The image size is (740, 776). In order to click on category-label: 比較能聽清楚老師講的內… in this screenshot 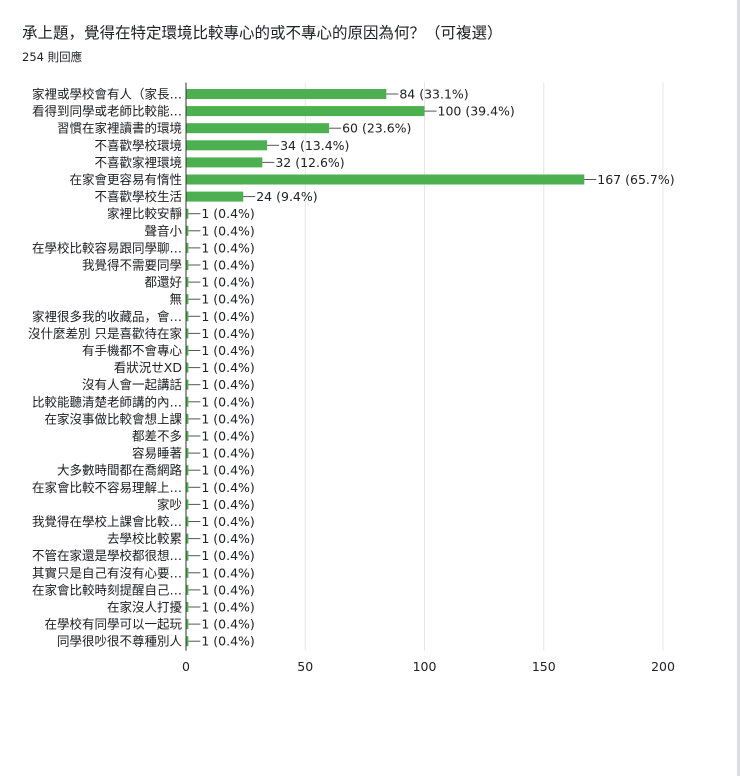, I will do `click(107, 401)`.